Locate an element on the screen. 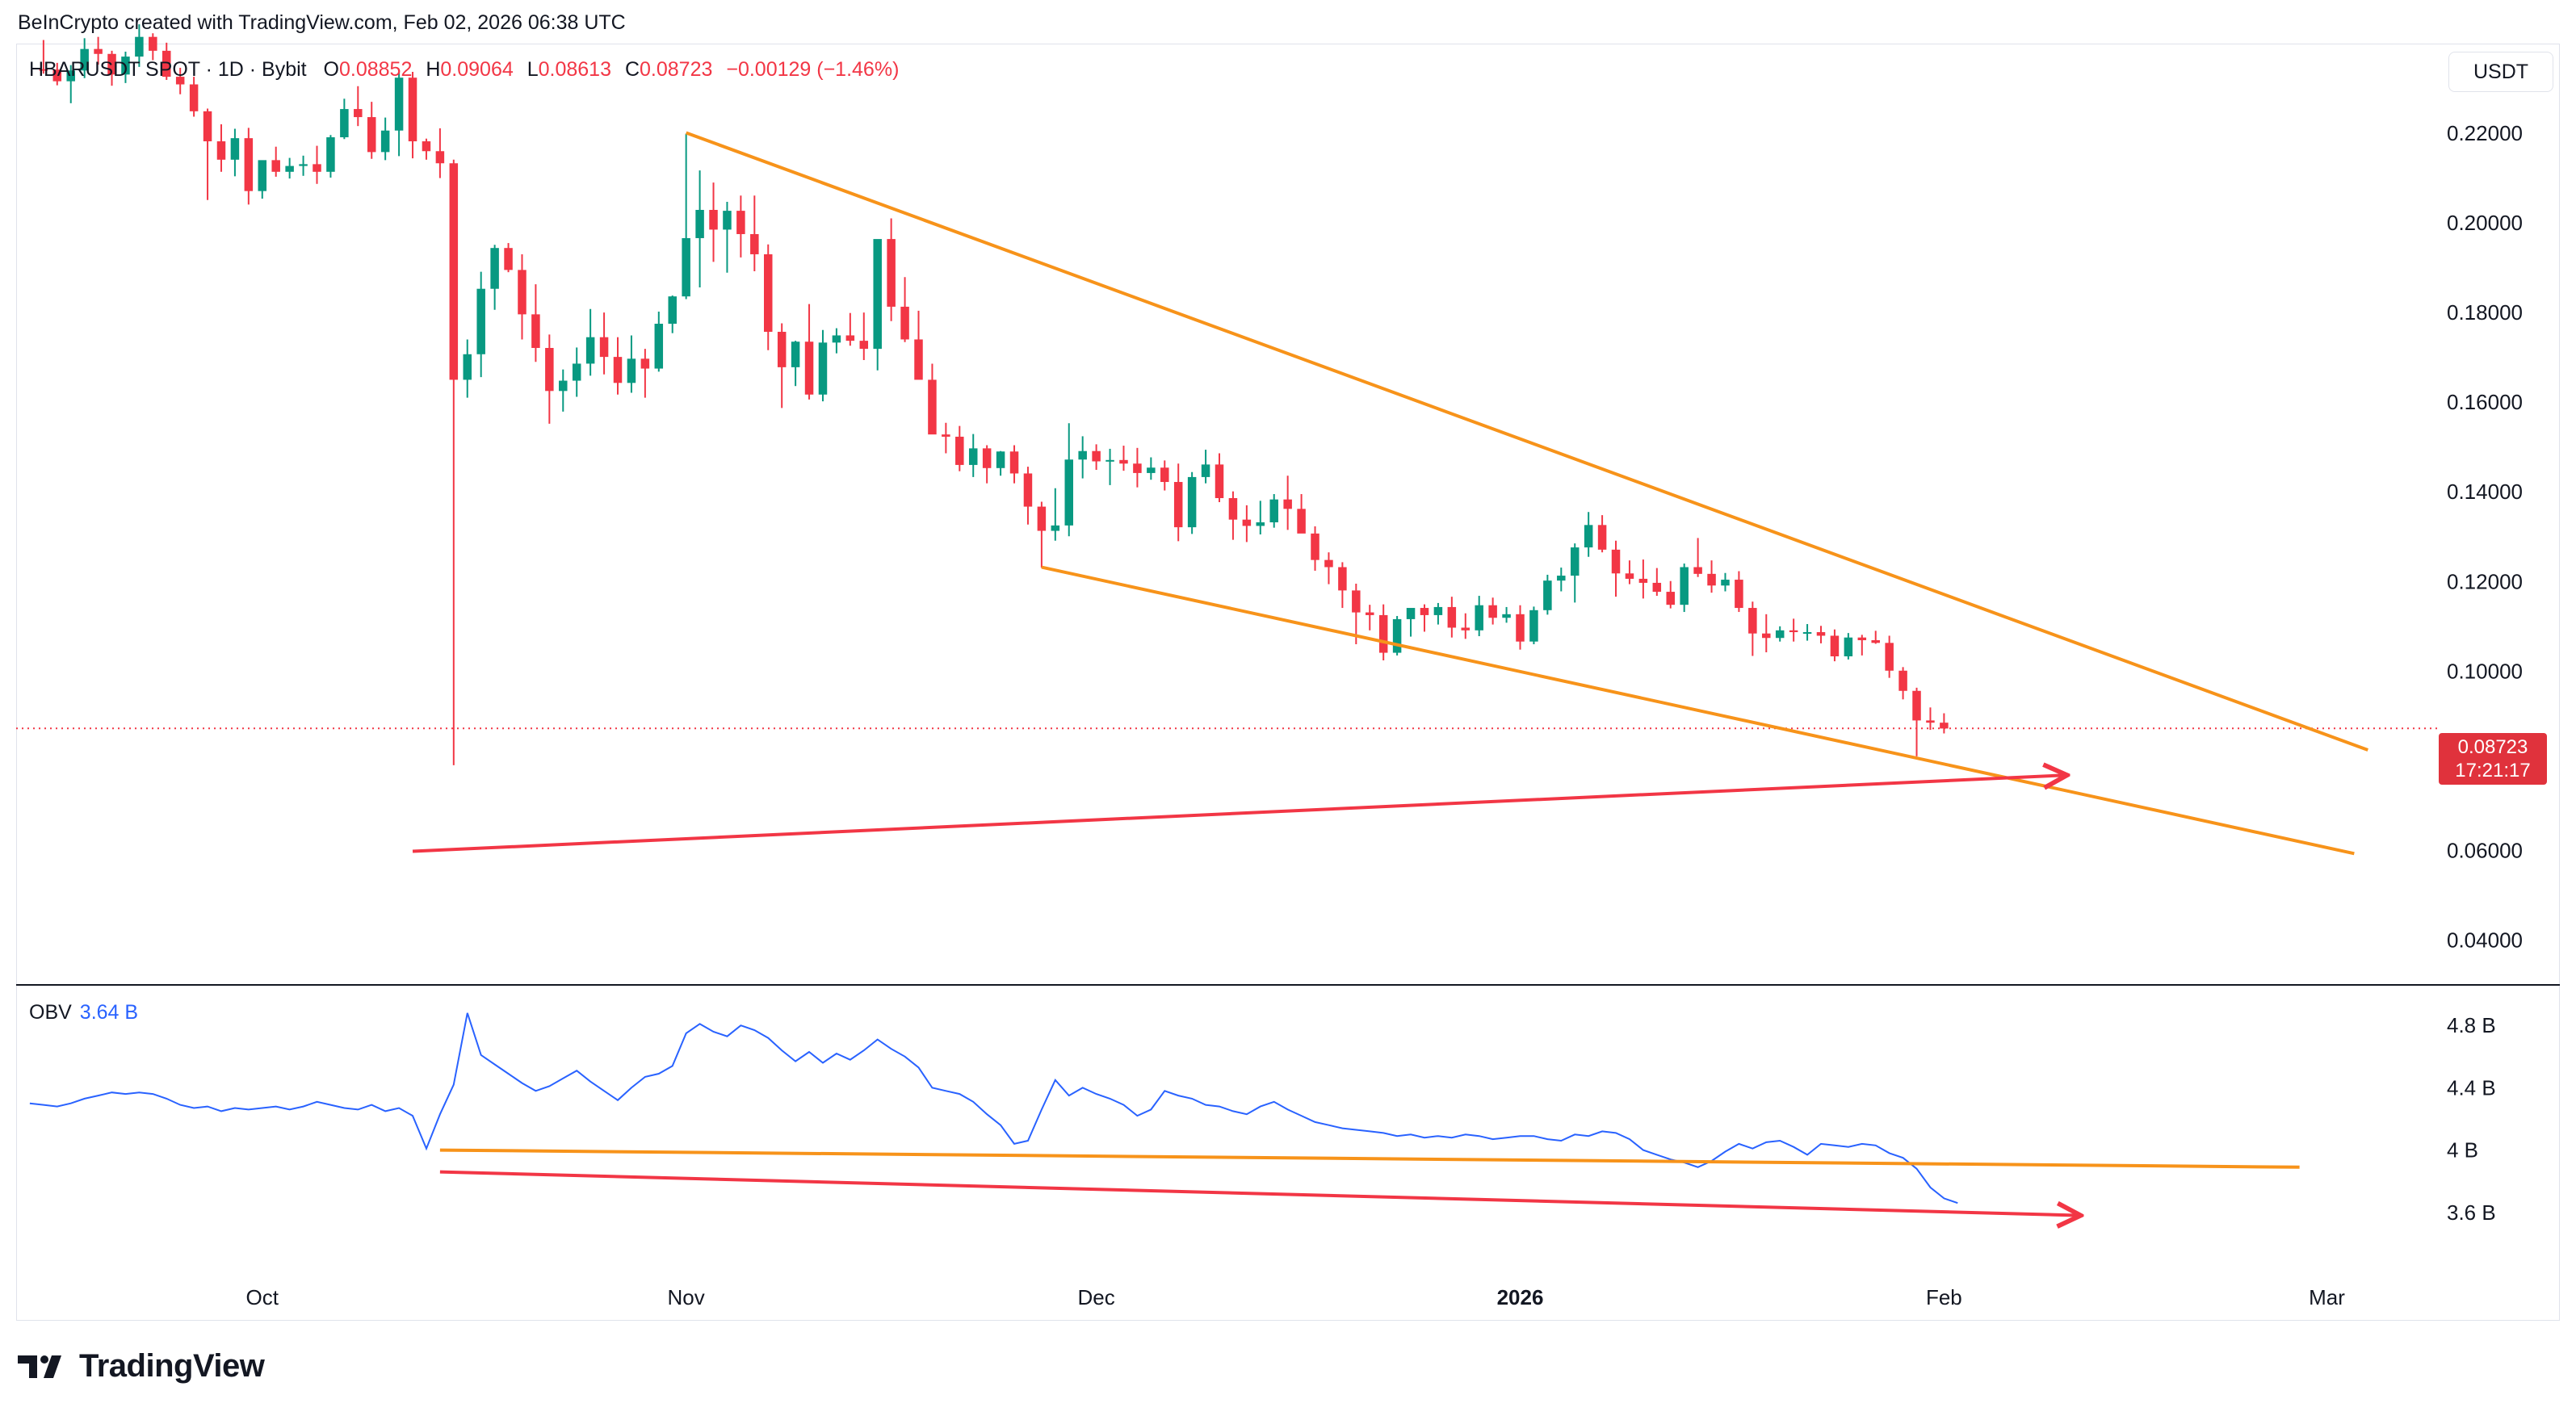 This screenshot has height=1416, width=2576. trendline-obv-support is located at coordinates (1369, 1158).